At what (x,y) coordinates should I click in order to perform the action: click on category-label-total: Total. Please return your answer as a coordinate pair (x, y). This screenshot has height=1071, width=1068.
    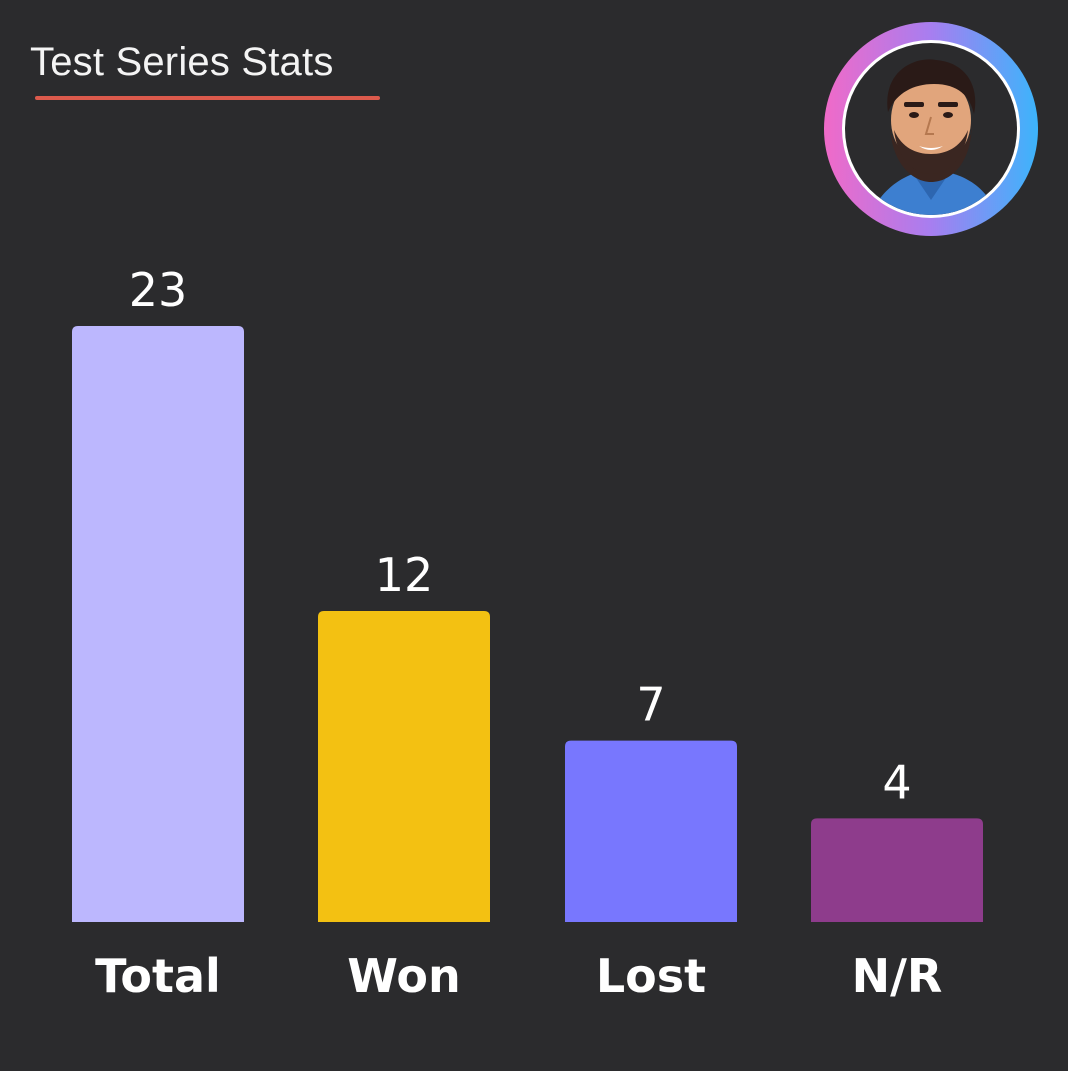
    Looking at the image, I should click on (158, 976).